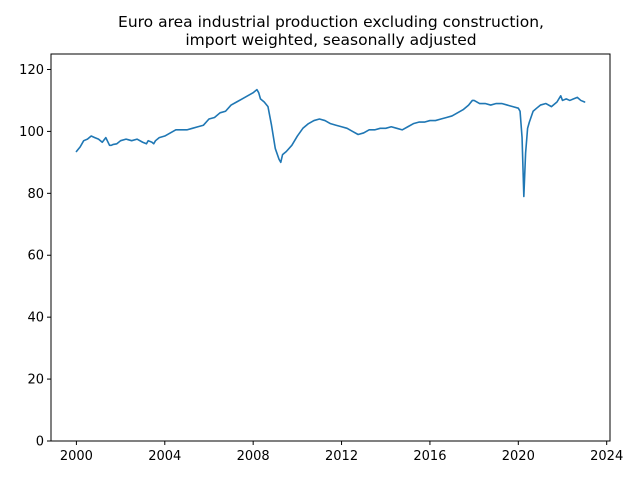 This screenshot has width=640, height=480. Describe the element at coordinates (253, 456) in the screenshot. I see `x-tick-label: 2008` at that location.